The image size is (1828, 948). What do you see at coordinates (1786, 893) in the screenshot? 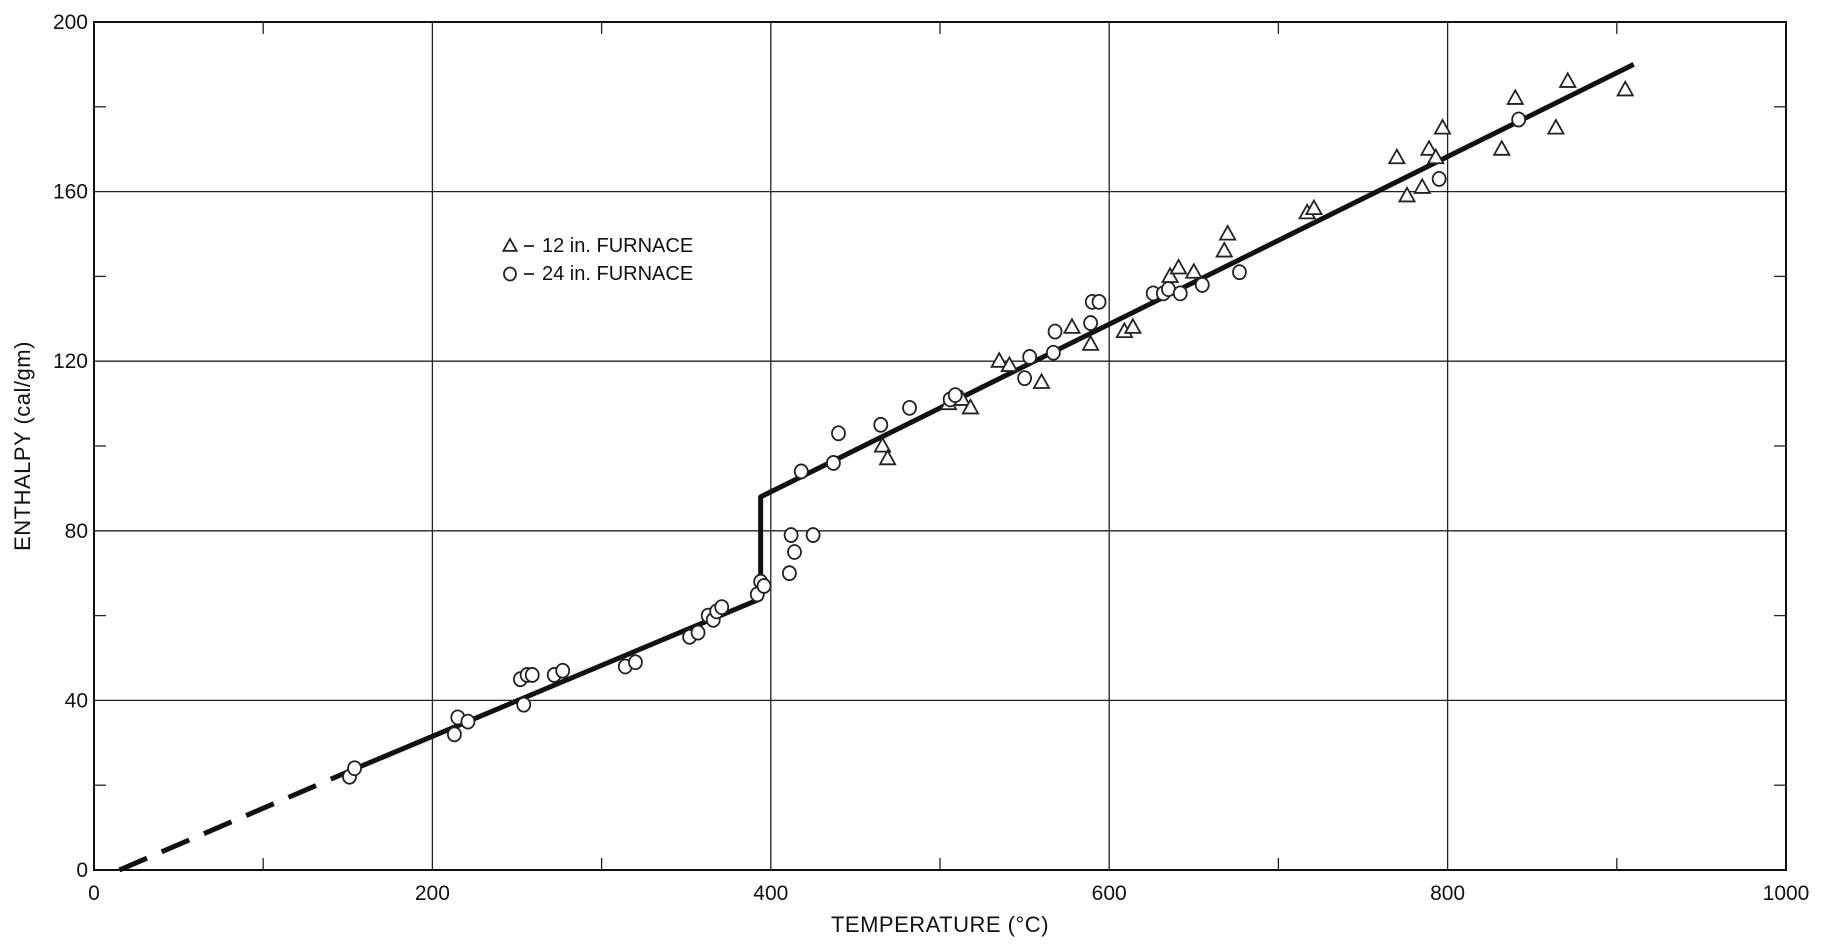
I see `x-tick-label: 1000` at bounding box center [1786, 893].